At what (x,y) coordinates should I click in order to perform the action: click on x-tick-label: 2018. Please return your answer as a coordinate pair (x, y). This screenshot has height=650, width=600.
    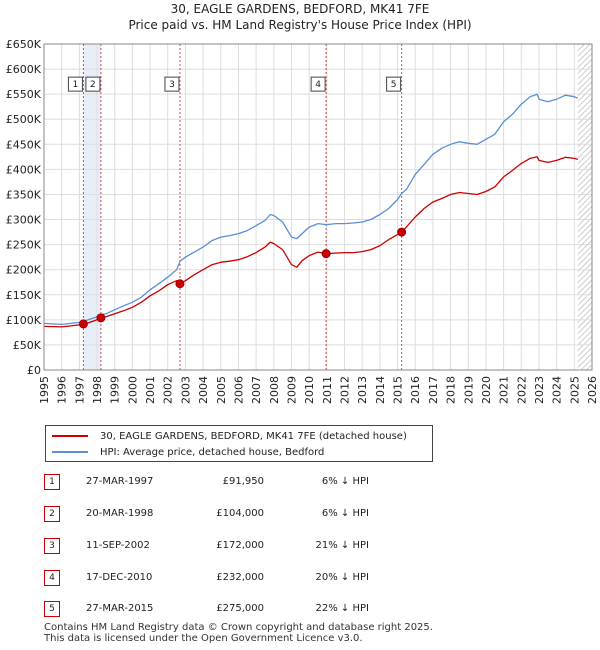
    Looking at the image, I should click on (451, 390).